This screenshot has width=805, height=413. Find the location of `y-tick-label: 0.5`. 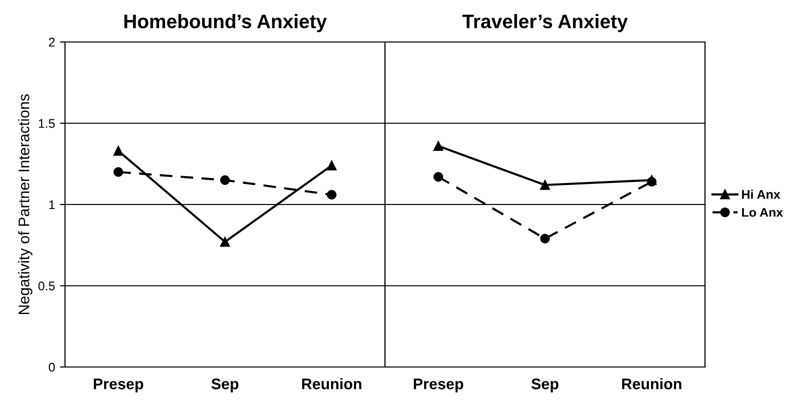

y-tick-label: 0.5 is located at coordinates (46, 286).